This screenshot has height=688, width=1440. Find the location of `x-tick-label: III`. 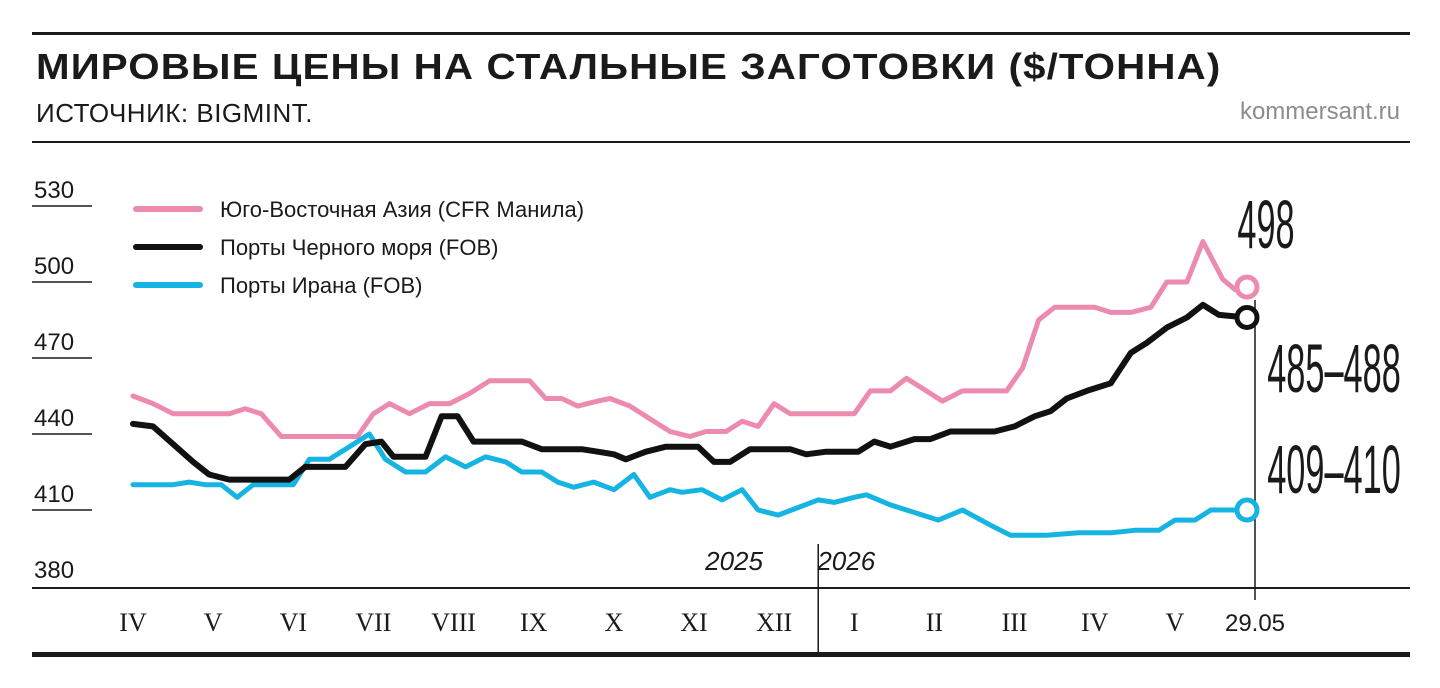

x-tick-label: III is located at coordinates (1015, 622).